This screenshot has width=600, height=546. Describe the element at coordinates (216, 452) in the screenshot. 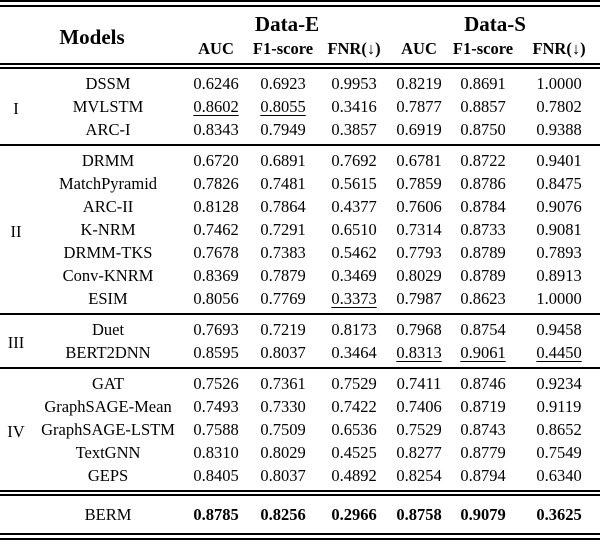

I see `metric-value-text: 0.8310` at that location.